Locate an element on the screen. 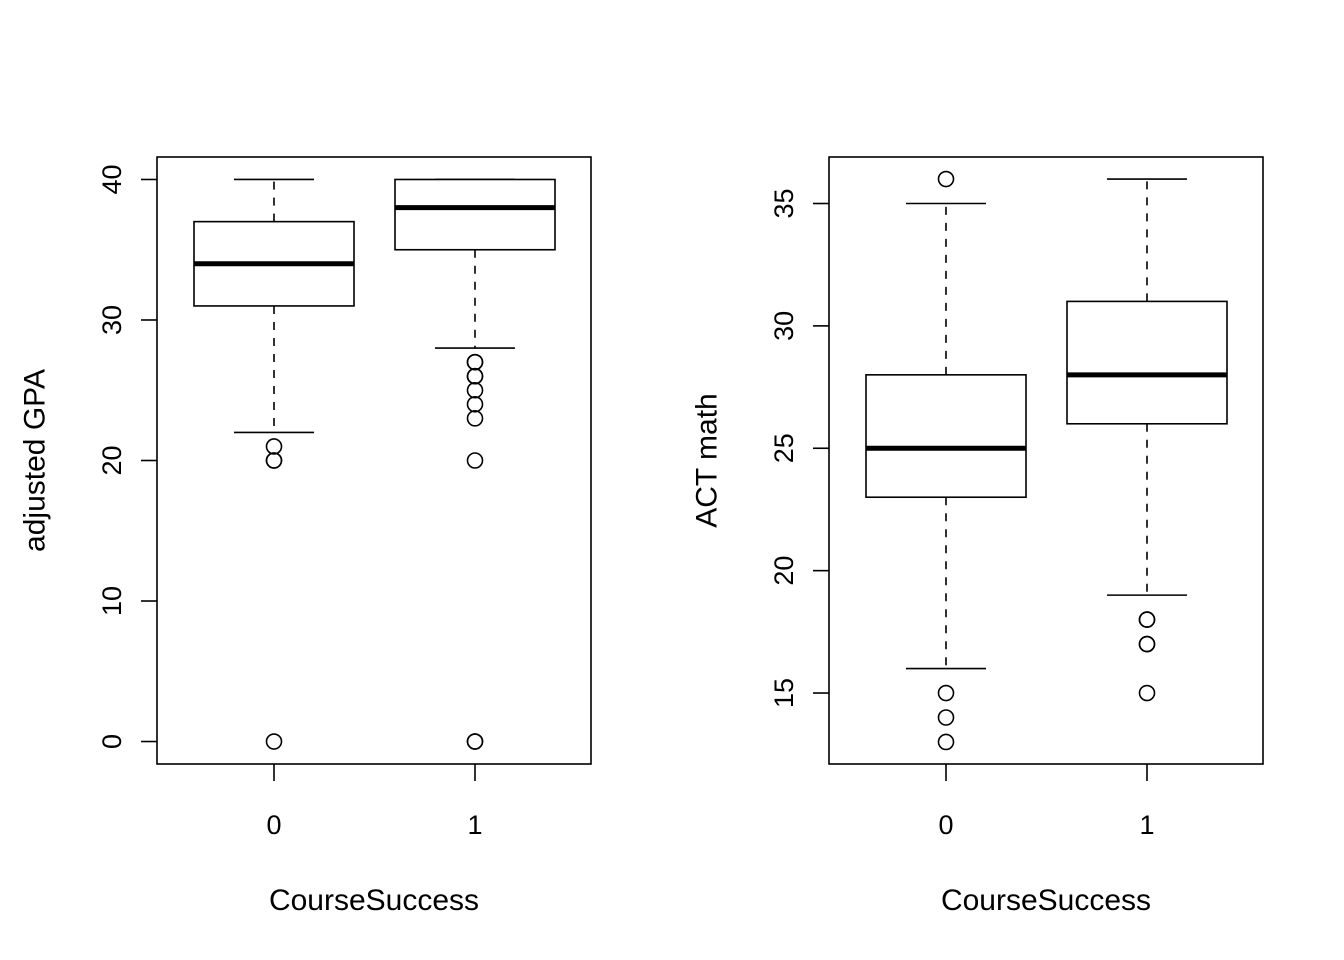  y-tick-label: 15 is located at coordinates (784, 693).